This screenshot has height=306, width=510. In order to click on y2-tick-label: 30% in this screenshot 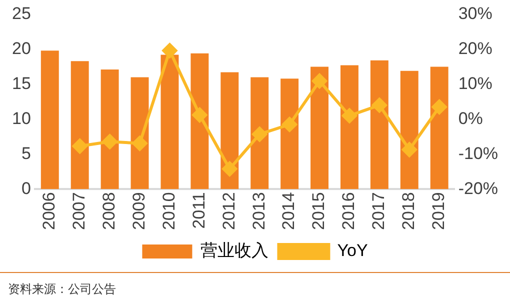, I will do `click(475, 13)`.